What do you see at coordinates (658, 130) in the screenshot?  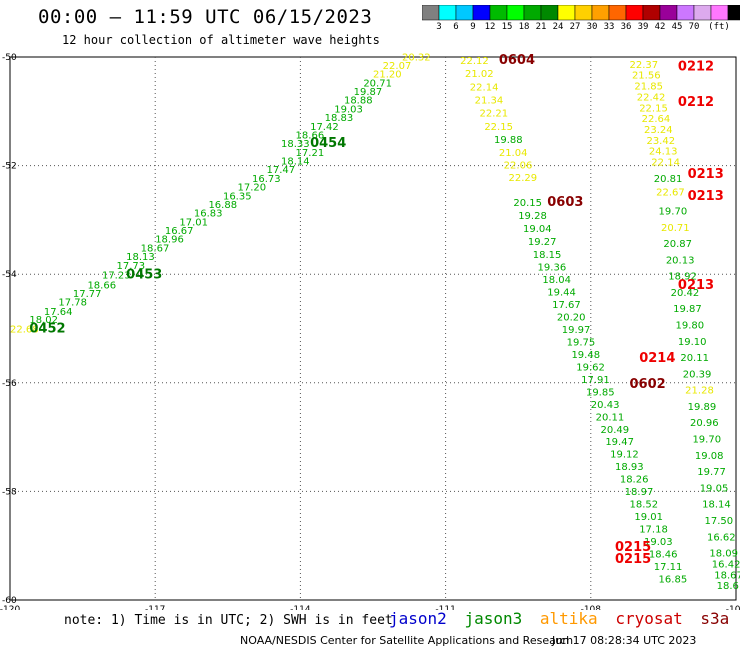 I see `wave-height-value: 23.24` at bounding box center [658, 130].